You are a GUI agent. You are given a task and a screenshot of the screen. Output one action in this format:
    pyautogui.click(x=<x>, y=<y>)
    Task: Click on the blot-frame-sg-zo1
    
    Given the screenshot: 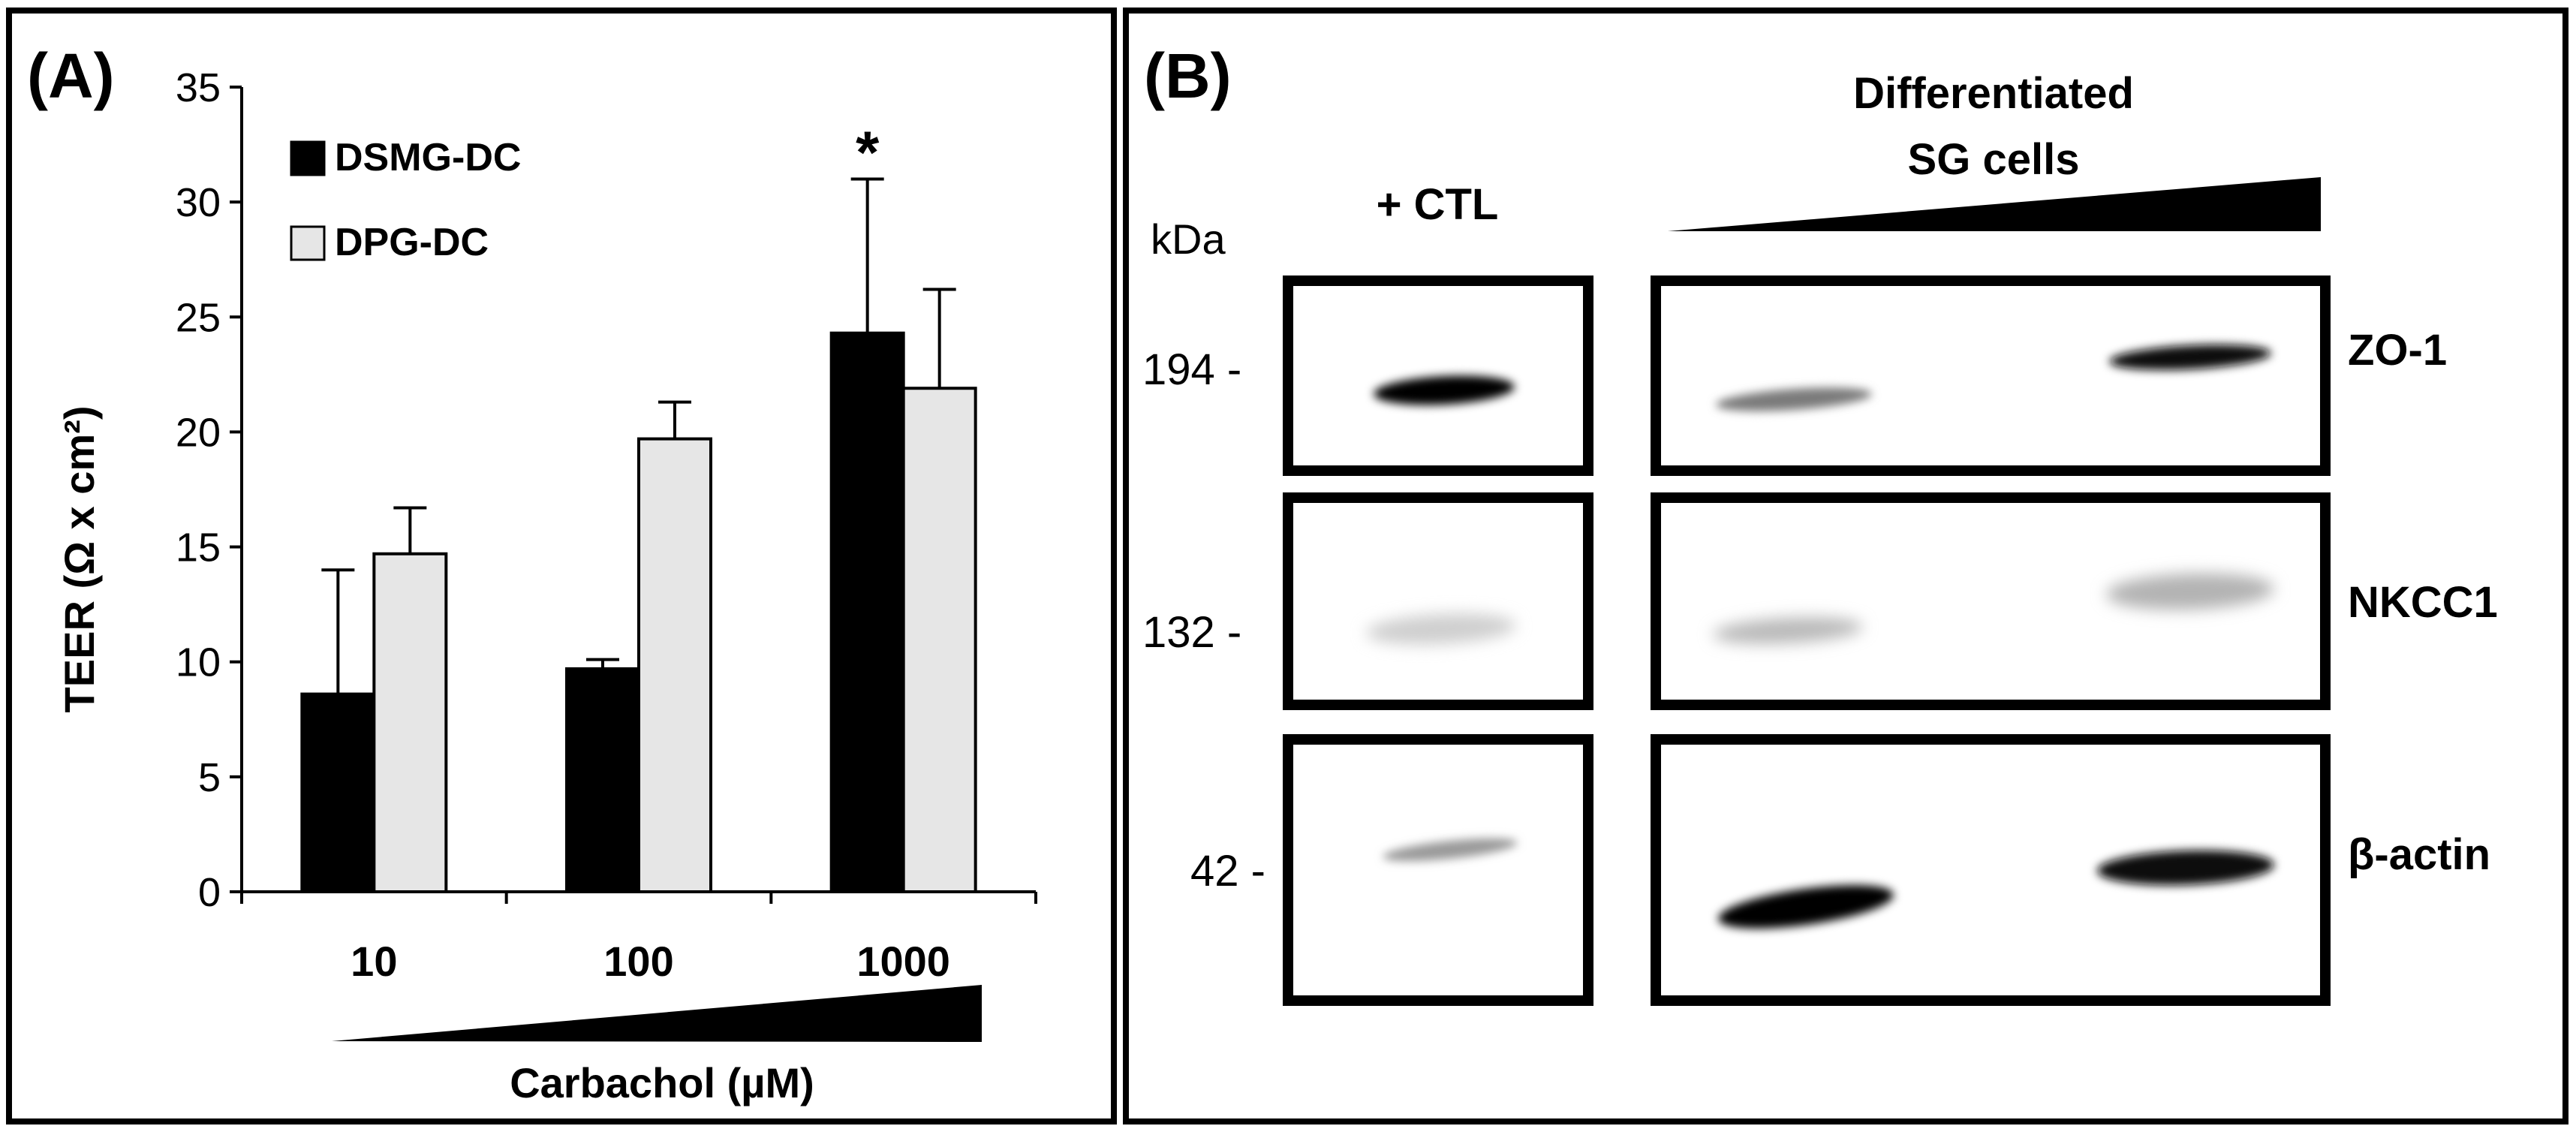 What is the action you would take?
    pyautogui.click(x=1991, y=375)
    